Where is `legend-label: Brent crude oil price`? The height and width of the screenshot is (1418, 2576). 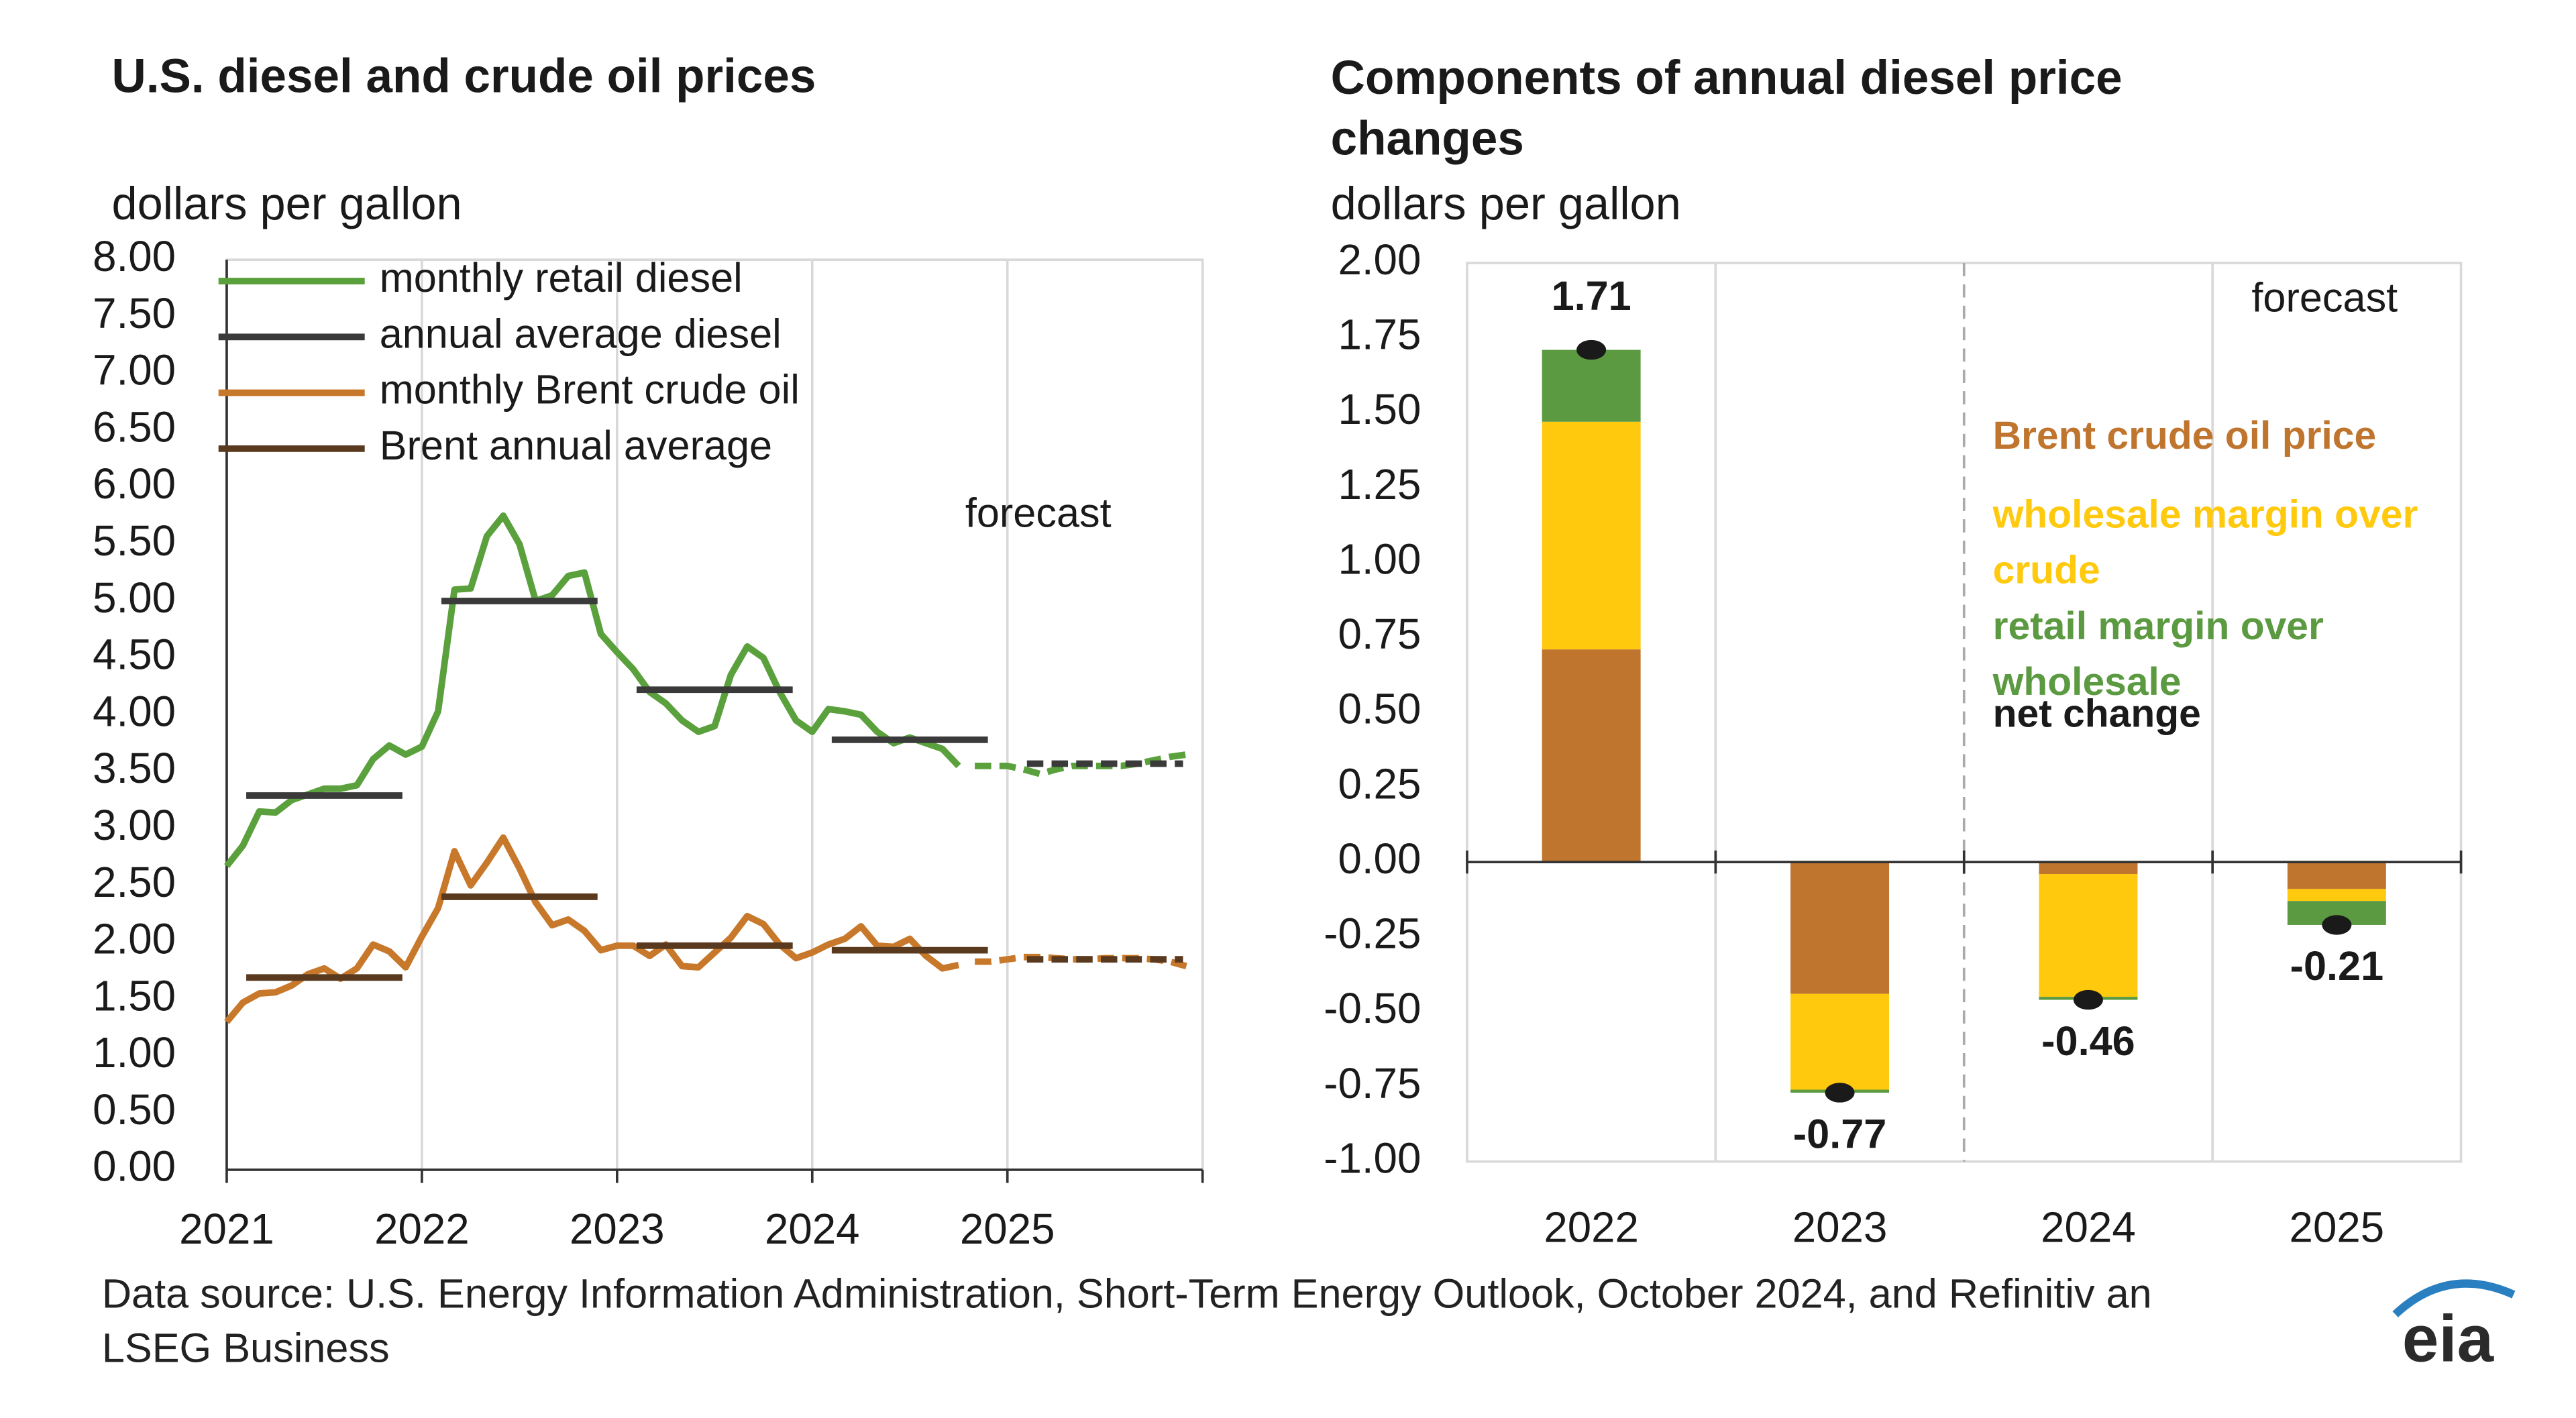
legend-label: Brent crude oil price is located at coordinates (2184, 436).